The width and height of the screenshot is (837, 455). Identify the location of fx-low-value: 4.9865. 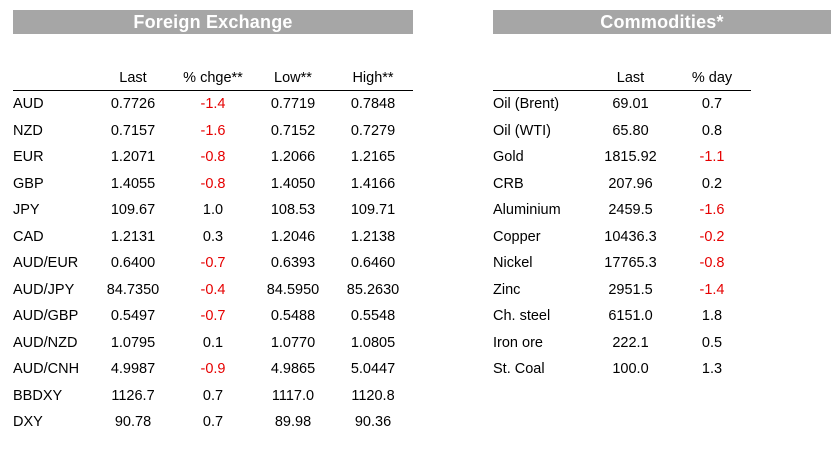
(293, 369).